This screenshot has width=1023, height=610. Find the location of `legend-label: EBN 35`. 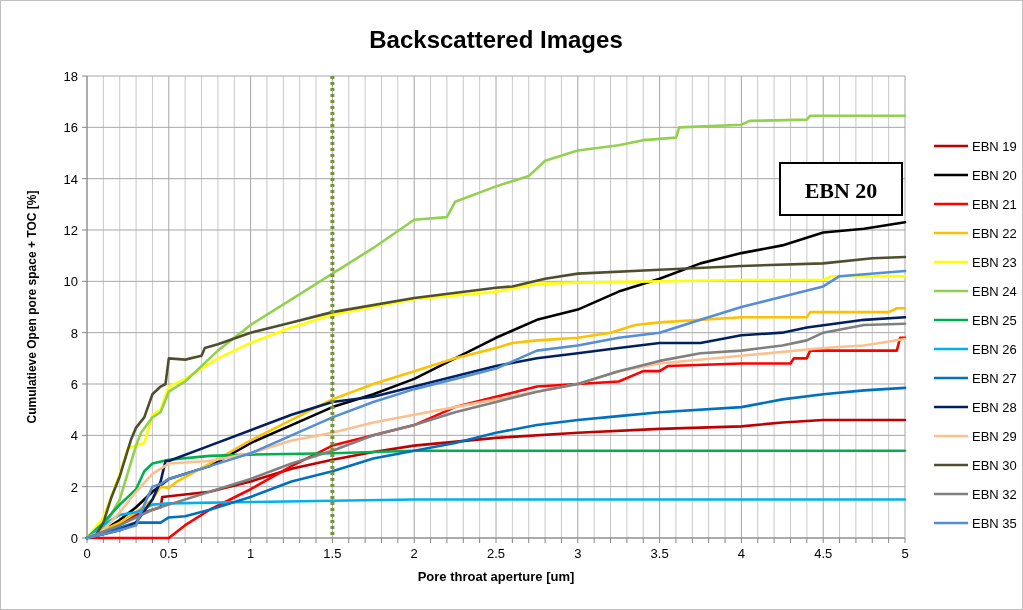

legend-label: EBN 35 is located at coordinates (994, 523).